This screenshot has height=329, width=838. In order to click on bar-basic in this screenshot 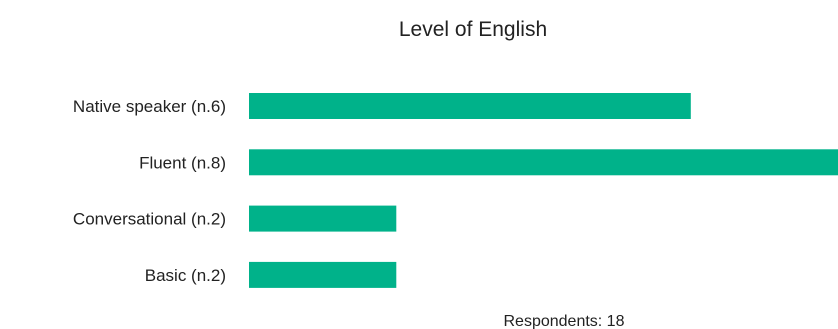, I will do `click(323, 274)`.